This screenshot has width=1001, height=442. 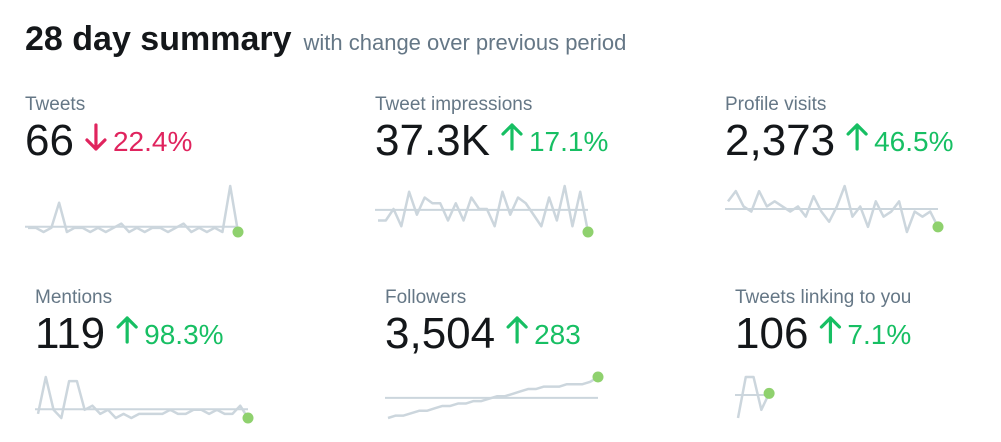 What do you see at coordinates (771, 333) in the screenshot?
I see `metric-value: 106` at bounding box center [771, 333].